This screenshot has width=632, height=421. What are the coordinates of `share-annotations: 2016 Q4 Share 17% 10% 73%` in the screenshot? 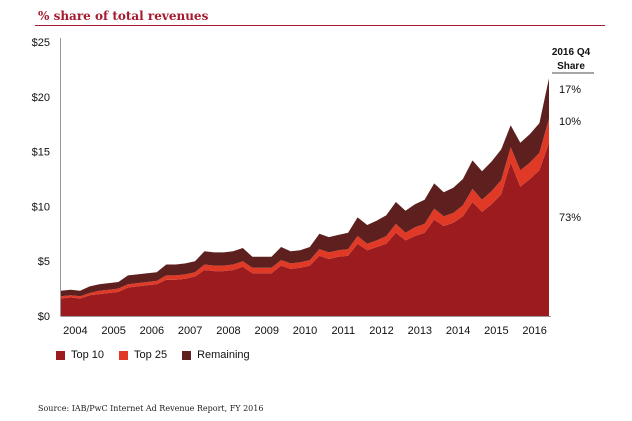 It's located at (573, 135).